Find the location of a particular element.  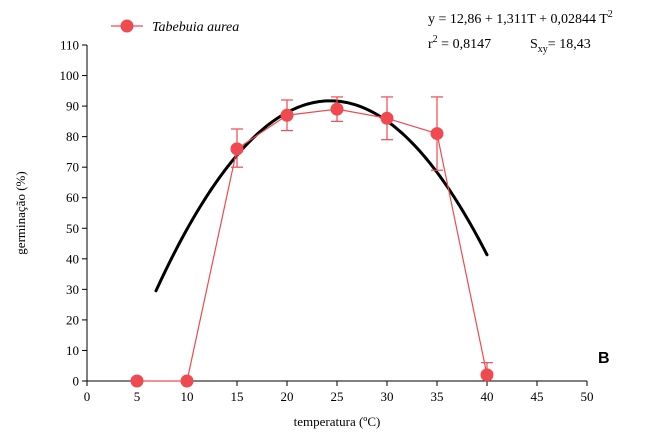

equation-exponent: 2 is located at coordinates (610, 14).